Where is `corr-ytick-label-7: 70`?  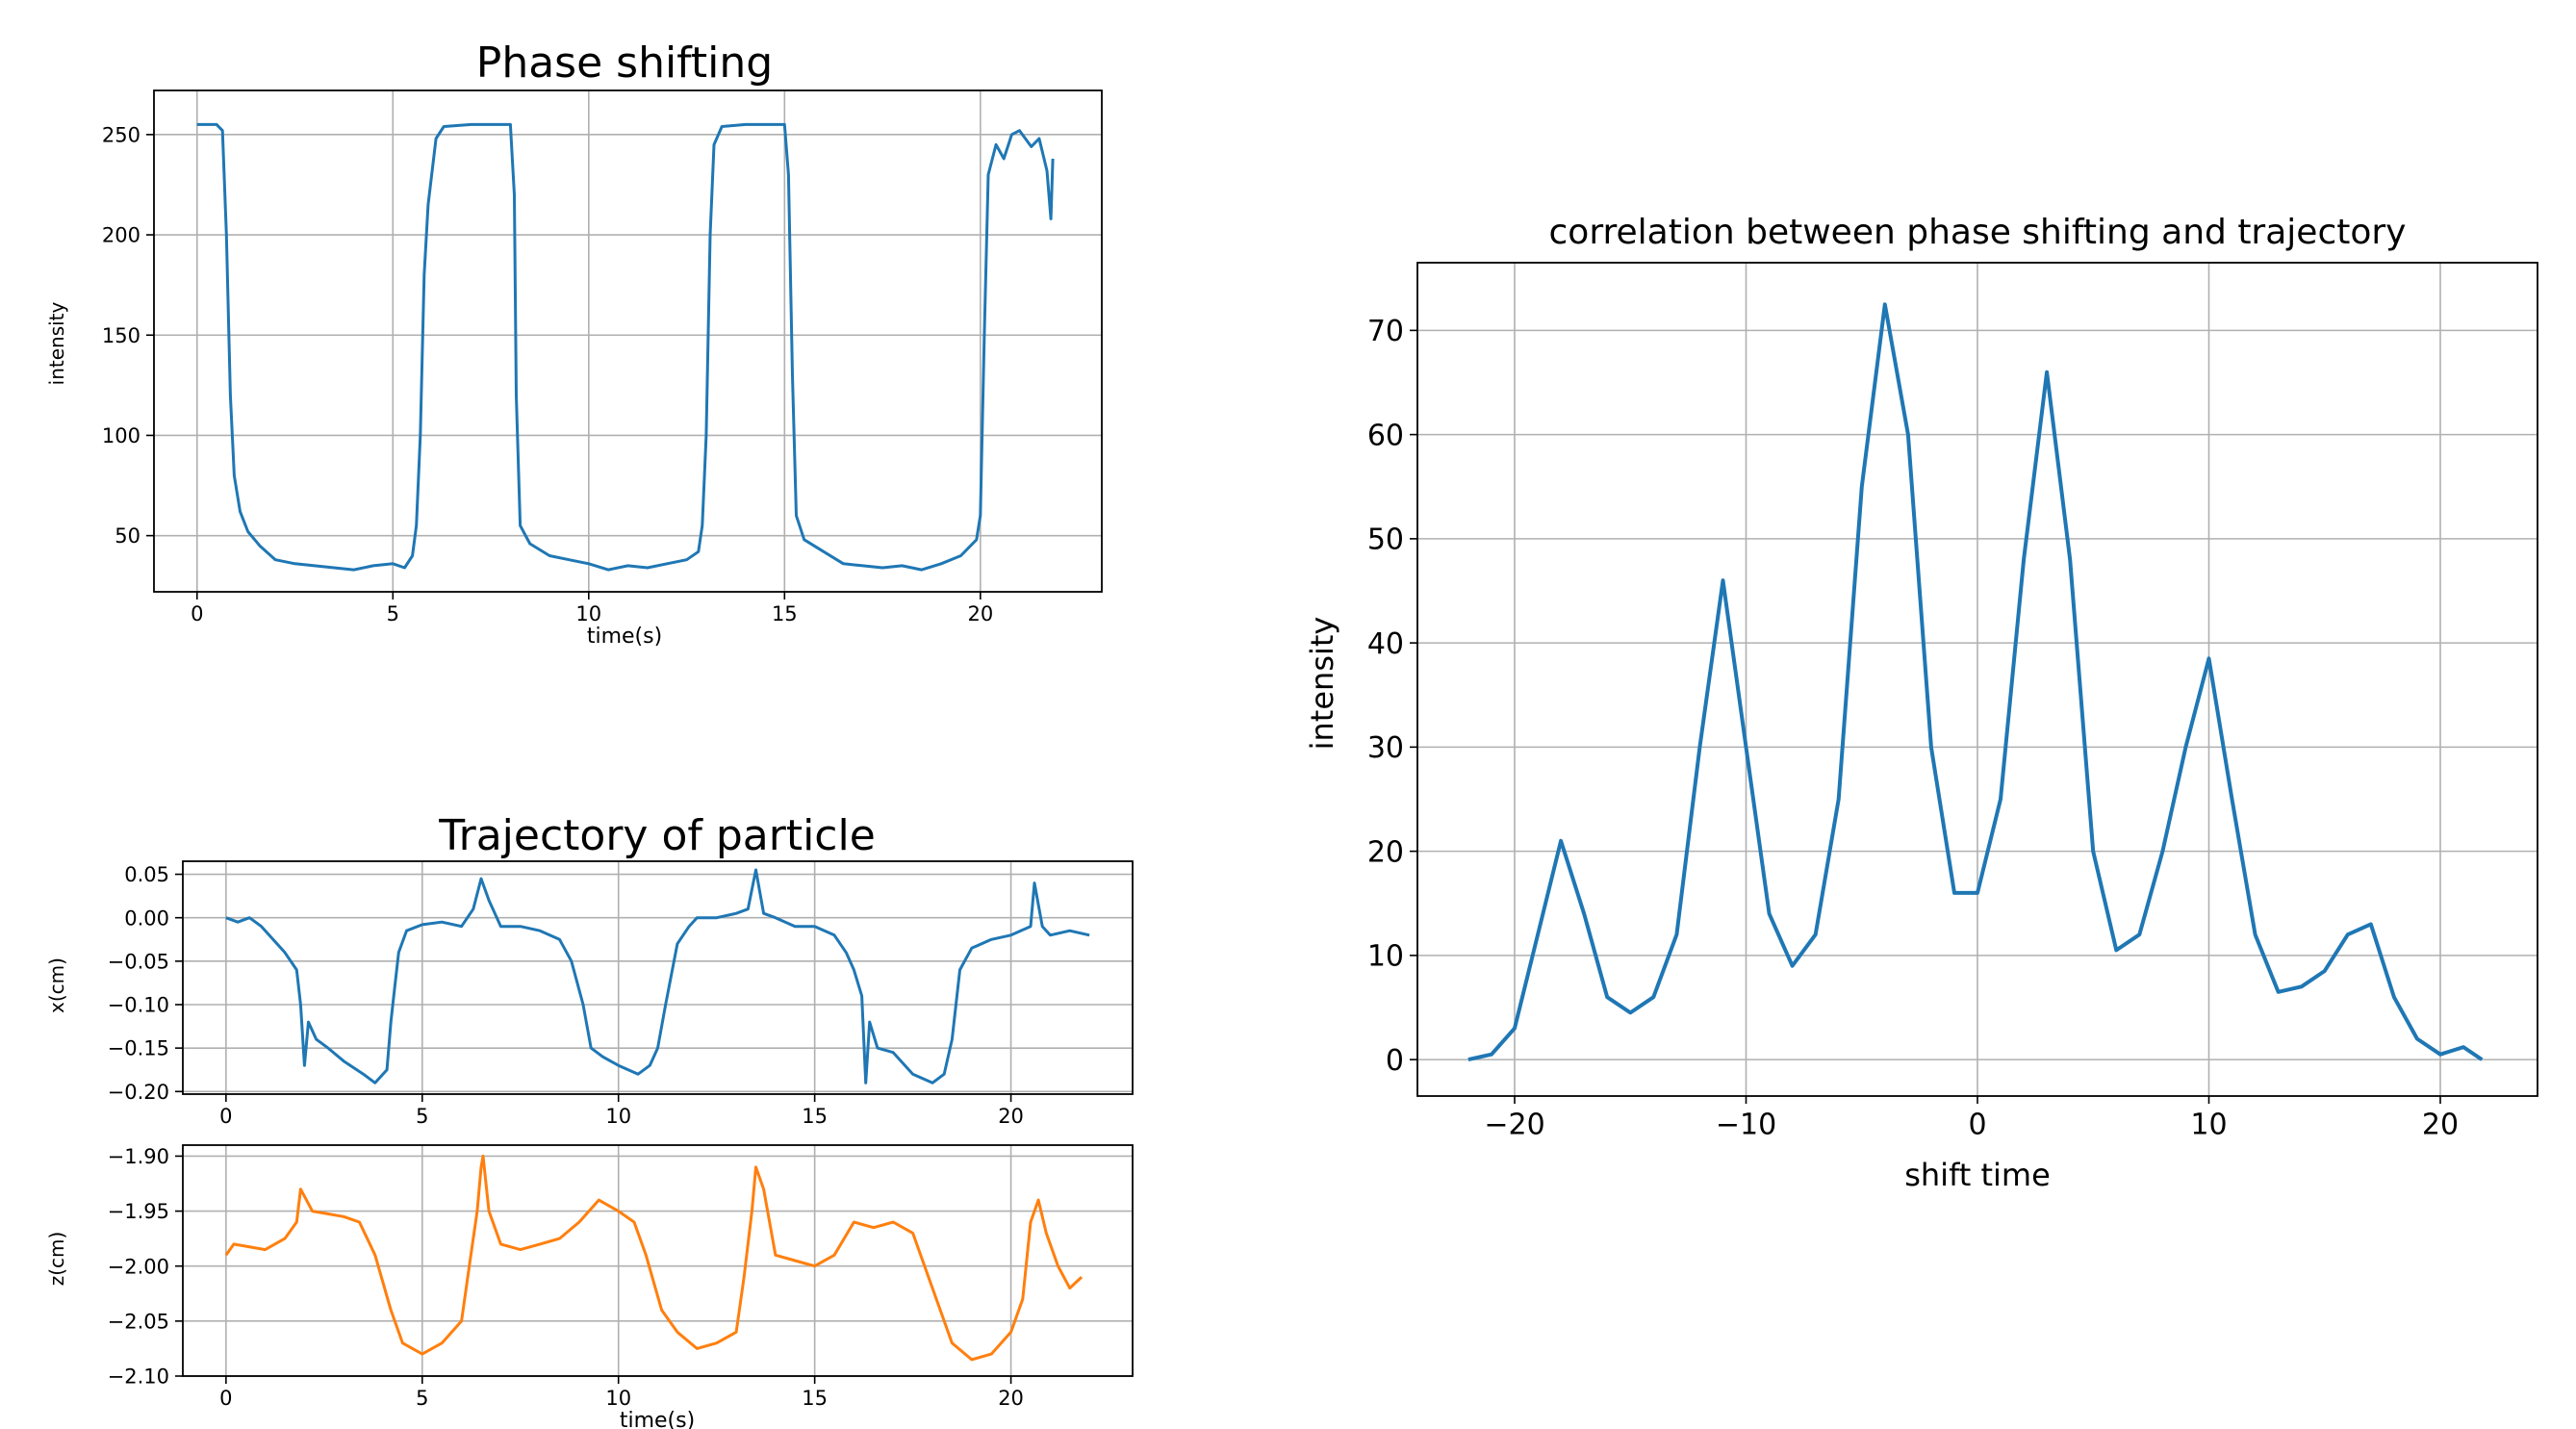 corr-ytick-label-7: 70 is located at coordinates (1385, 331).